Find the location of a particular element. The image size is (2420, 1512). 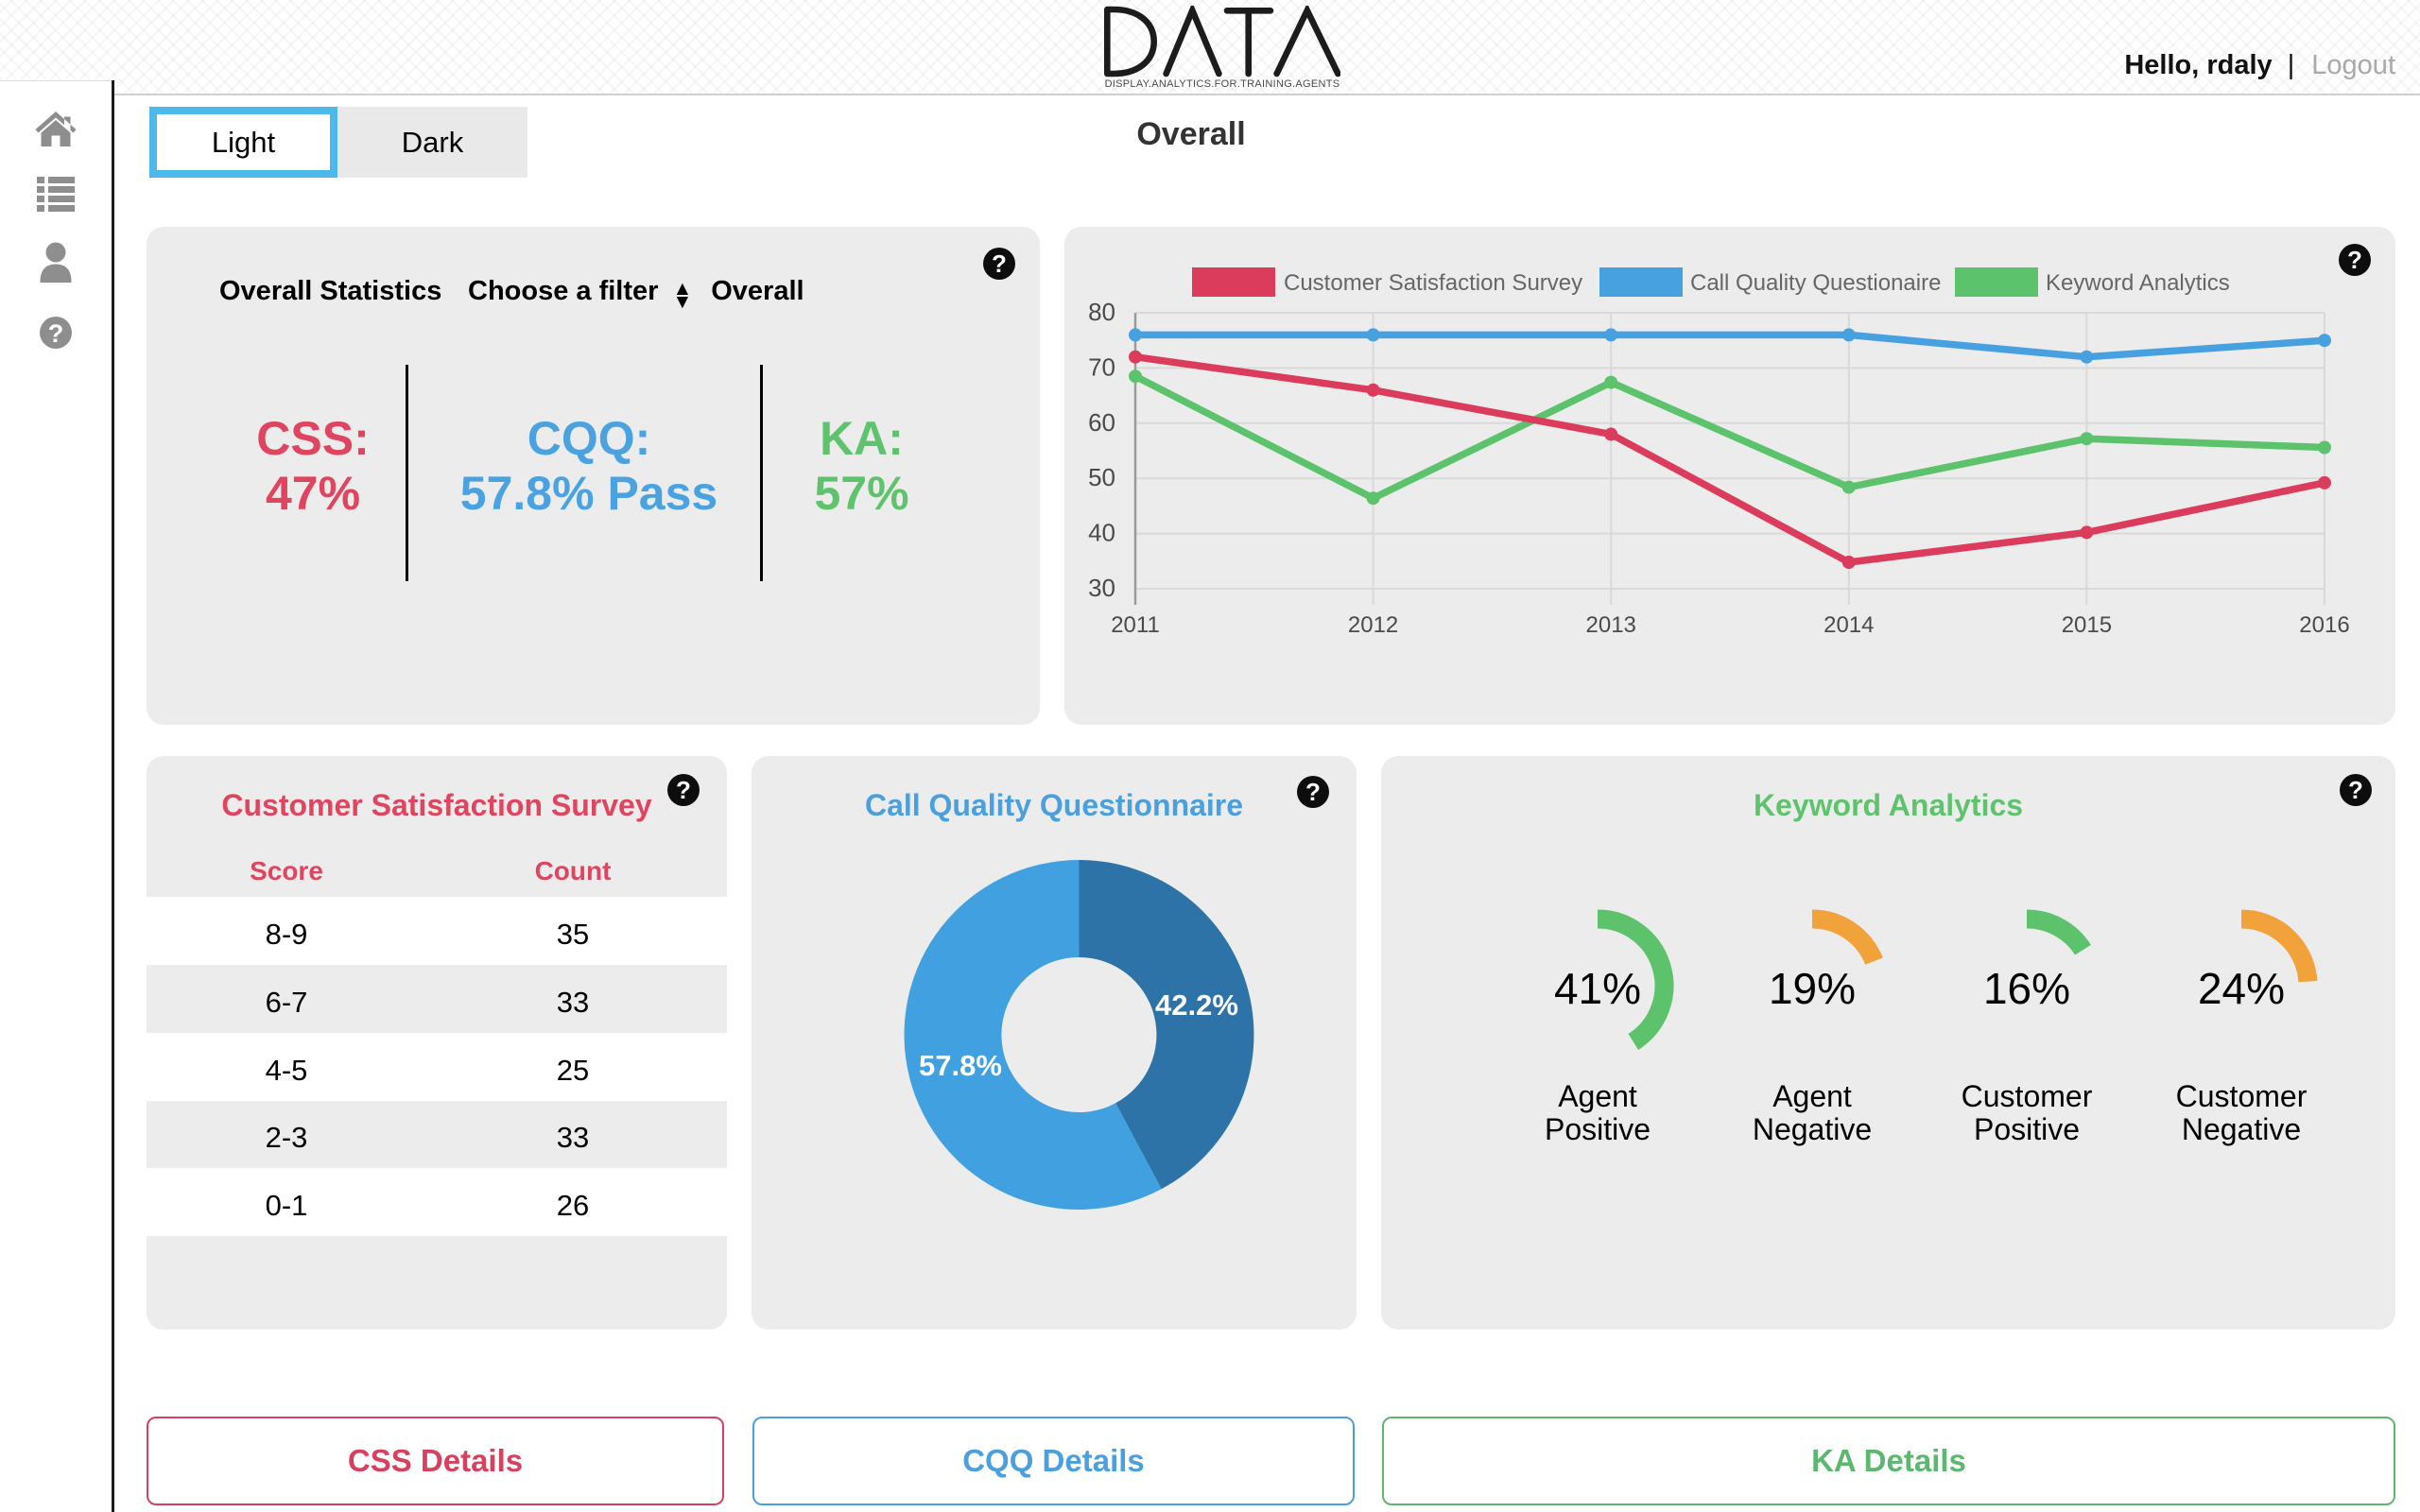

svg-text: 16% is located at coordinates (2026, 988).